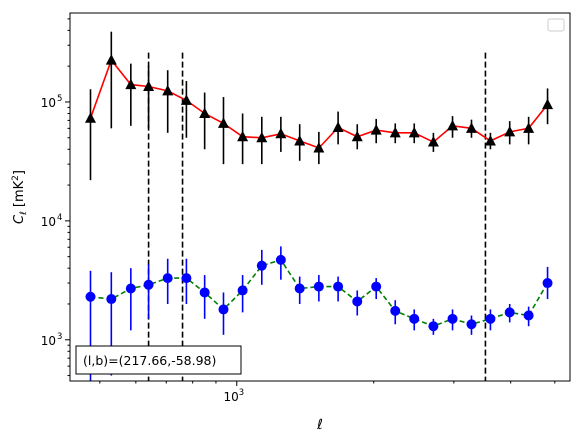 The height and width of the screenshot is (445, 580). What do you see at coordinates (59, 99) in the screenshot?
I see `y-tick-label-exponent: 5` at bounding box center [59, 99].